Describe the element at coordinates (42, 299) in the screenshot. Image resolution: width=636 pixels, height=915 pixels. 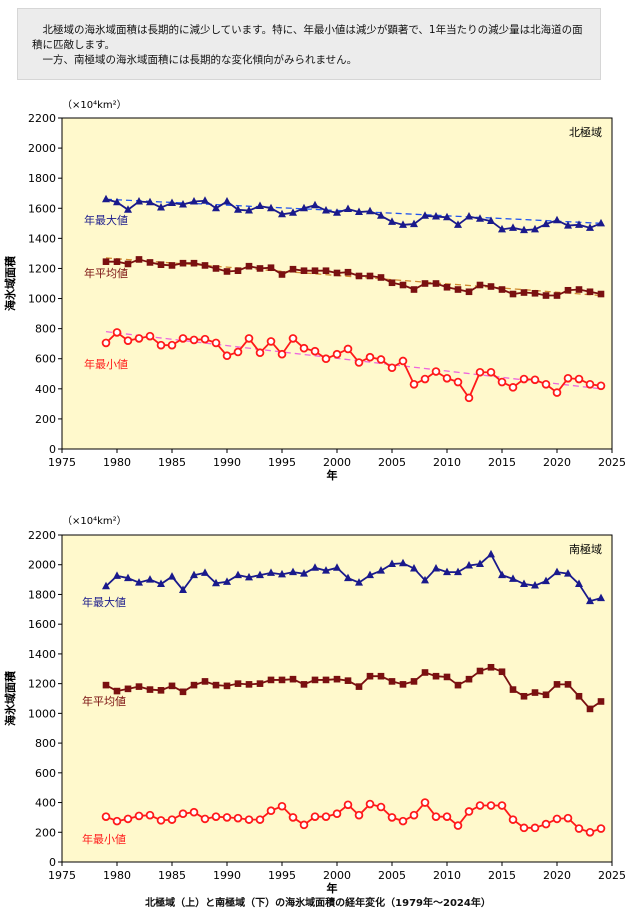
I see `arctic-y-tick-label: 1000` at that location.